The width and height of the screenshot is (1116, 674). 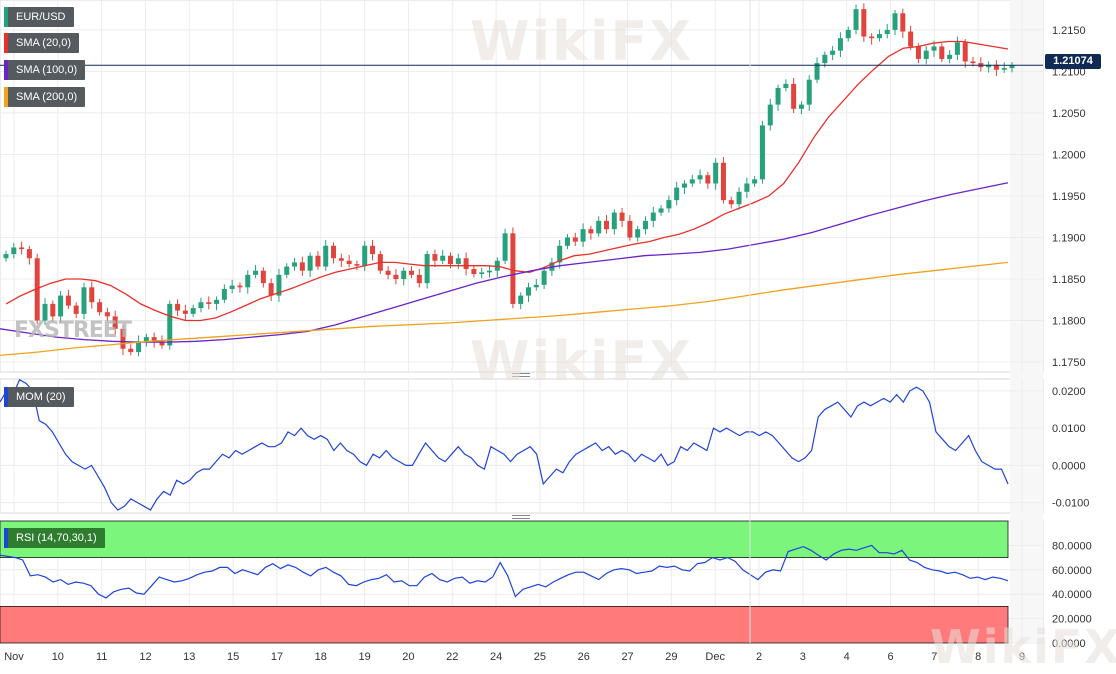 I want to click on y-tick-label: 1.1900, so click(x=1069, y=238).